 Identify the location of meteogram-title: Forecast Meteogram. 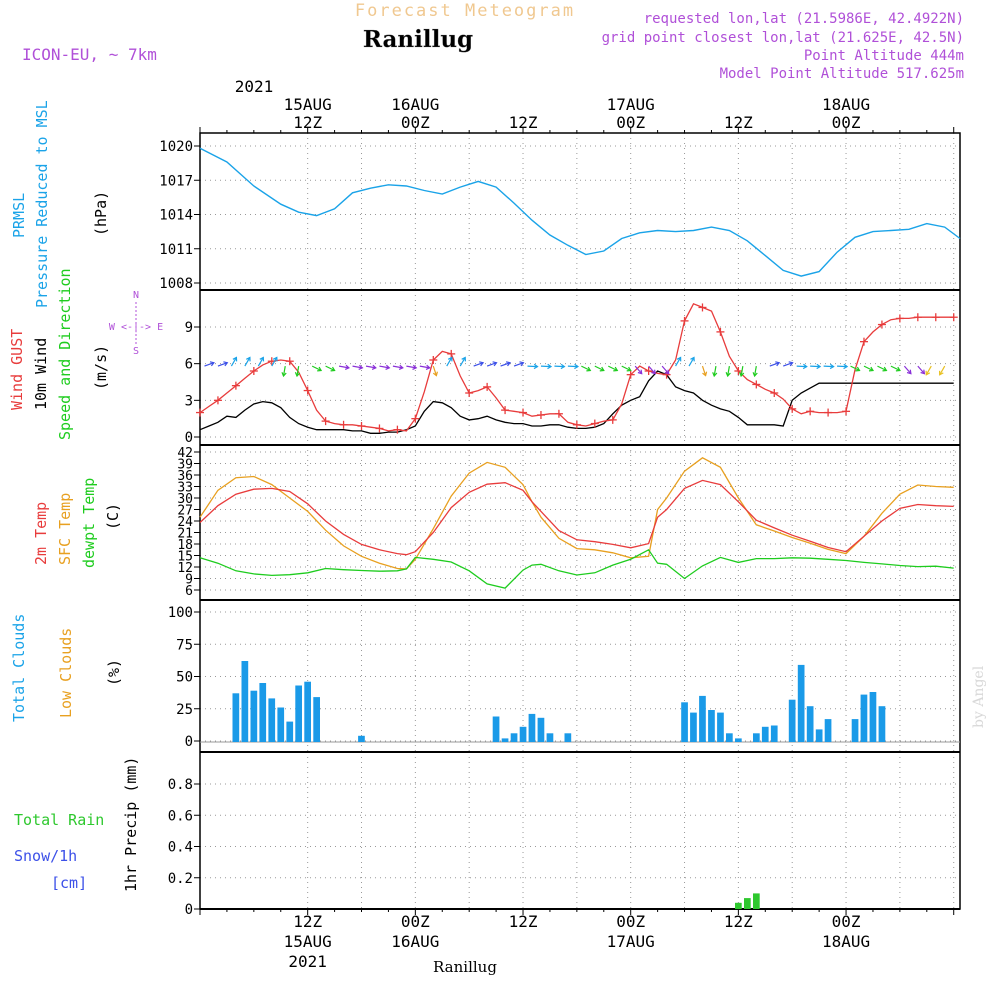
(465, 11).